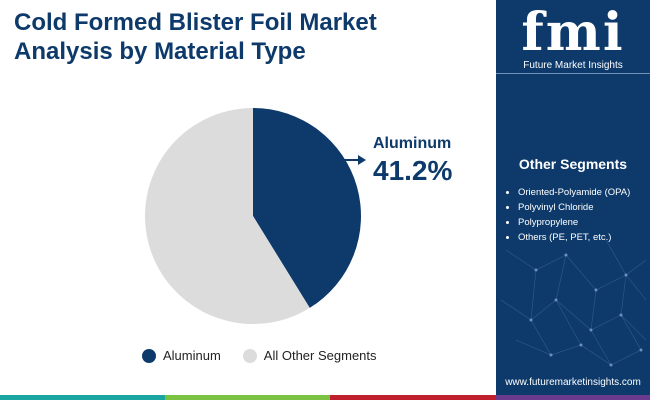 The image size is (650, 400). Describe the element at coordinates (573, 65) in the screenshot. I see `logo-tagline: Future Market Insights` at that location.